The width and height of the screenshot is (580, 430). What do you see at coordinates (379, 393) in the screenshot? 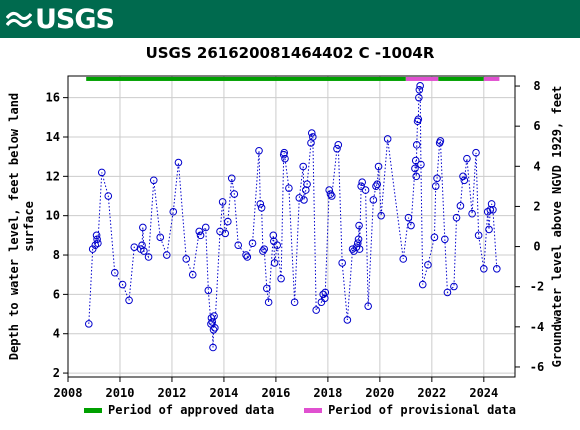
I see `x-tick-label: 2020` at bounding box center [379, 393].